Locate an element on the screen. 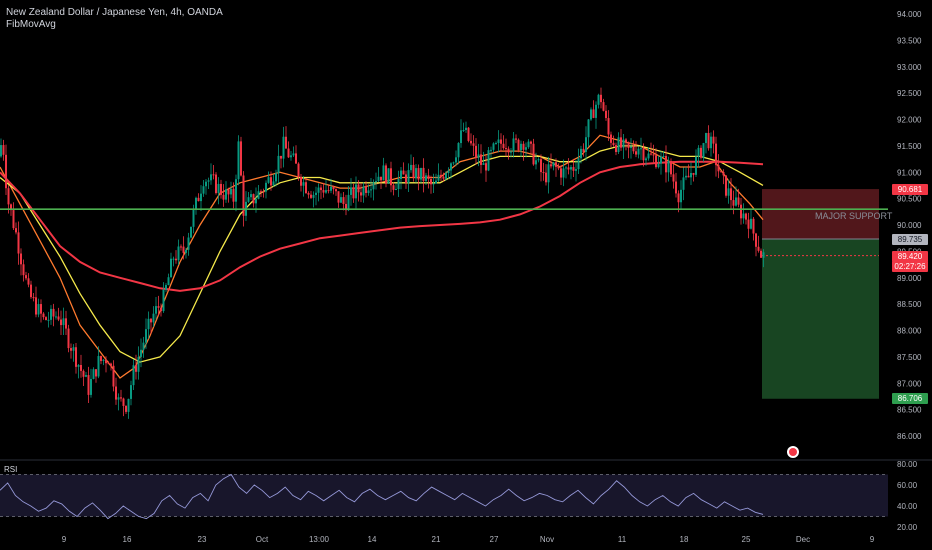 The image size is (932, 550). take-profit-zone is located at coordinates (820, 318).